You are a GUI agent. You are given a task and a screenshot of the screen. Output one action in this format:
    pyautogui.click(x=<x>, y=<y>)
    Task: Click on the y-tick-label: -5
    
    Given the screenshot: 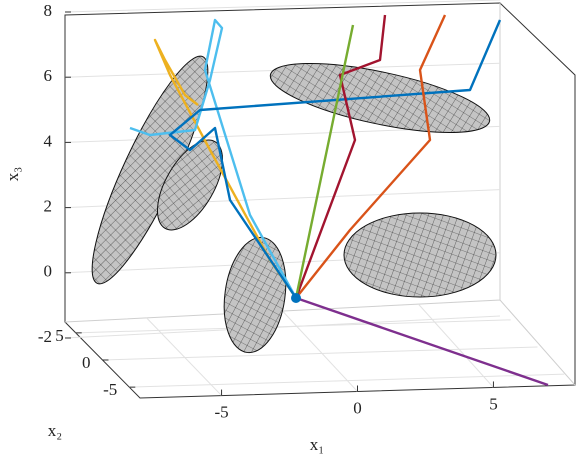 What is the action you would take?
    pyautogui.click(x=110, y=389)
    